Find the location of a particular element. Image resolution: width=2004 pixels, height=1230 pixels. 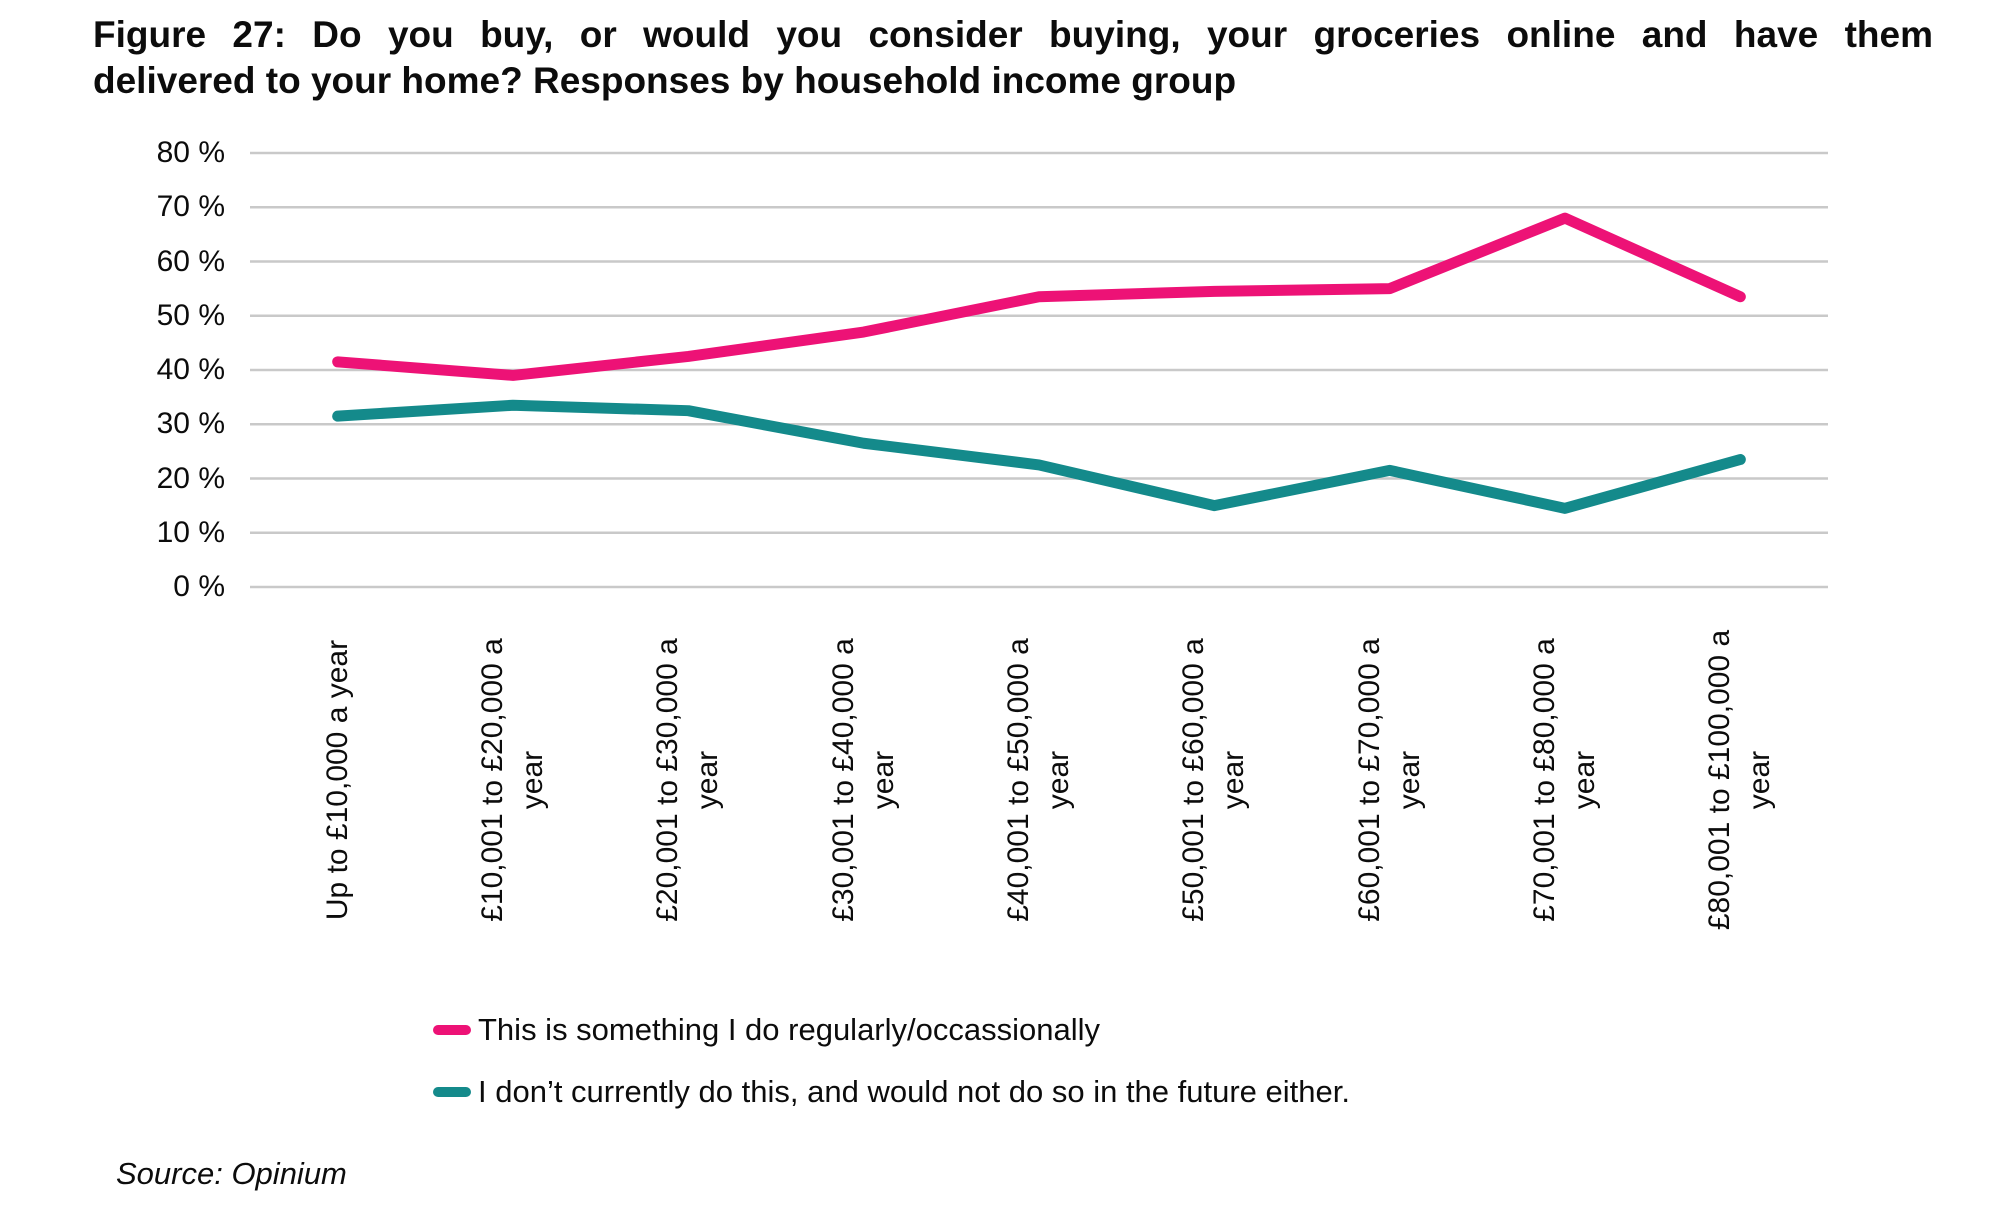

x-category-label: Up to £10,000 a year is located at coordinates (338, 780).